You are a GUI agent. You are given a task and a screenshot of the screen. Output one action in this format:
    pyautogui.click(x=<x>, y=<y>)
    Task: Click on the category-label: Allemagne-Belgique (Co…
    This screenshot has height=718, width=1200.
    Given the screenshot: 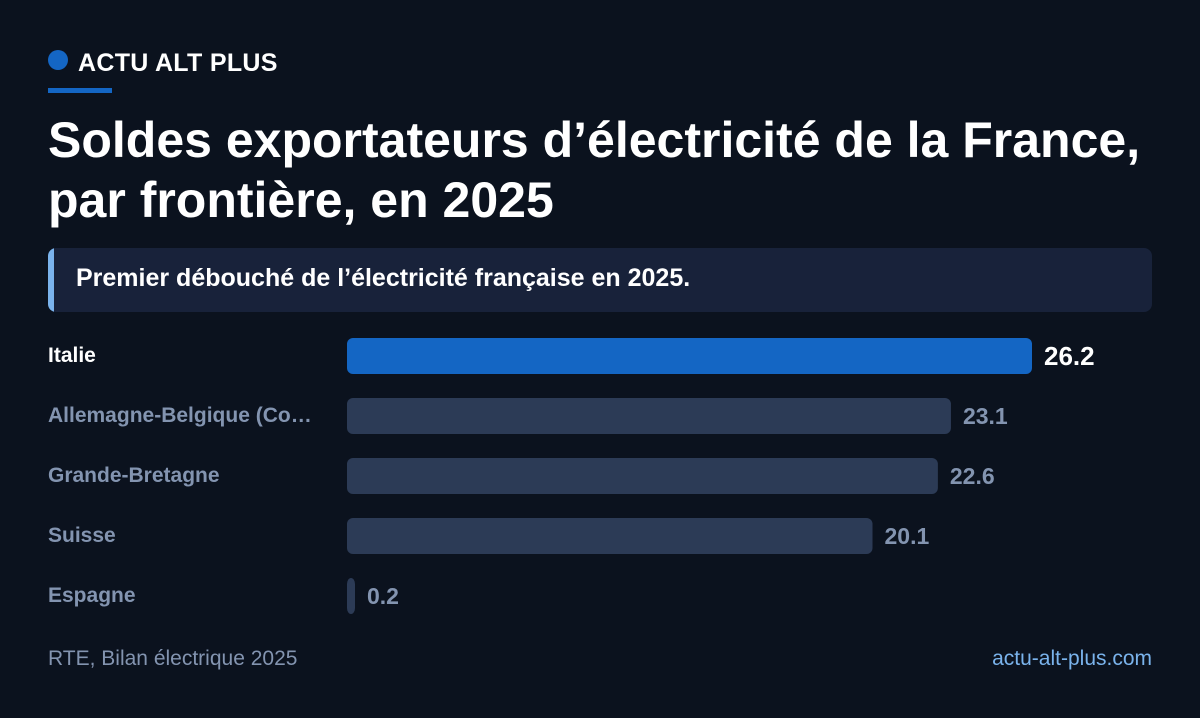 What is the action you would take?
    pyautogui.click(x=180, y=415)
    